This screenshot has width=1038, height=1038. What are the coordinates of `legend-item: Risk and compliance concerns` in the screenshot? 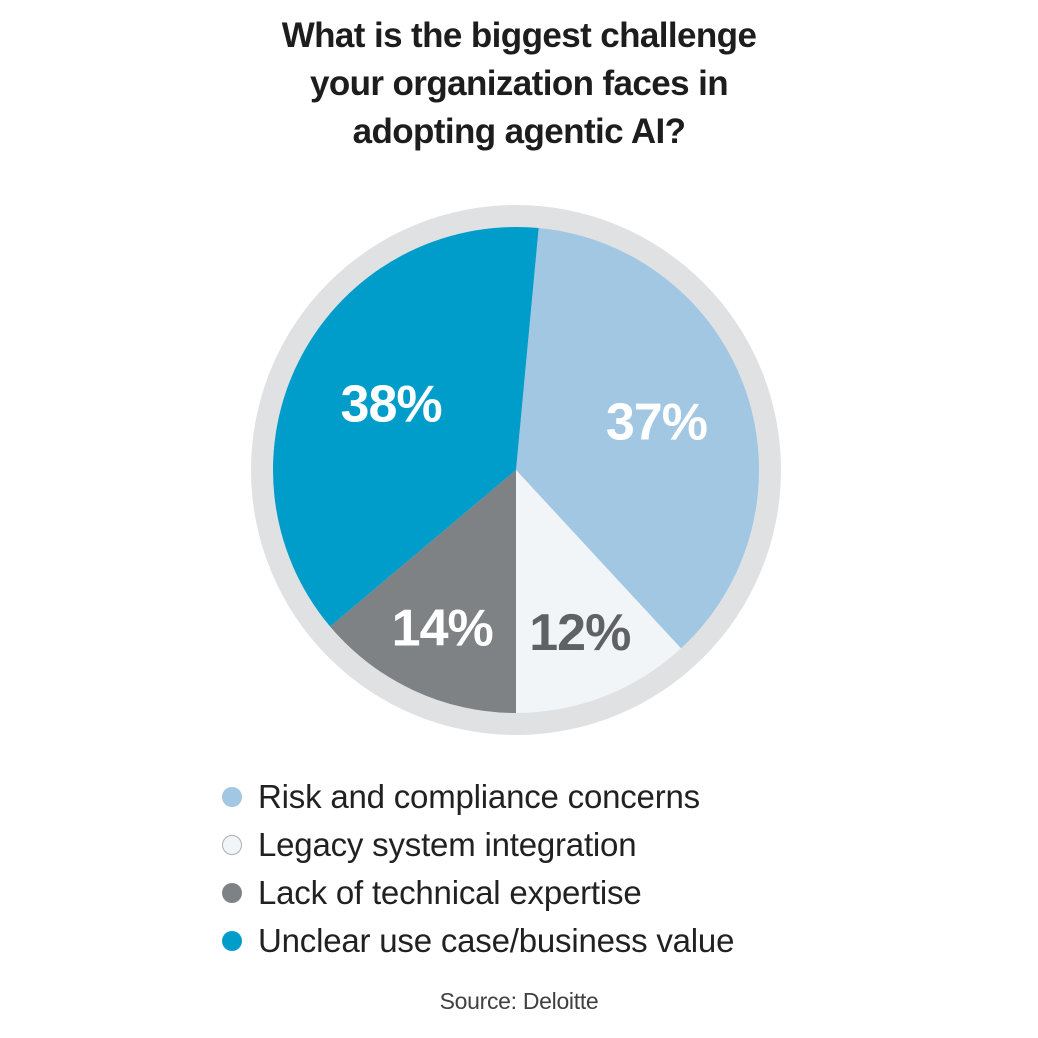 It's located at (478, 797).